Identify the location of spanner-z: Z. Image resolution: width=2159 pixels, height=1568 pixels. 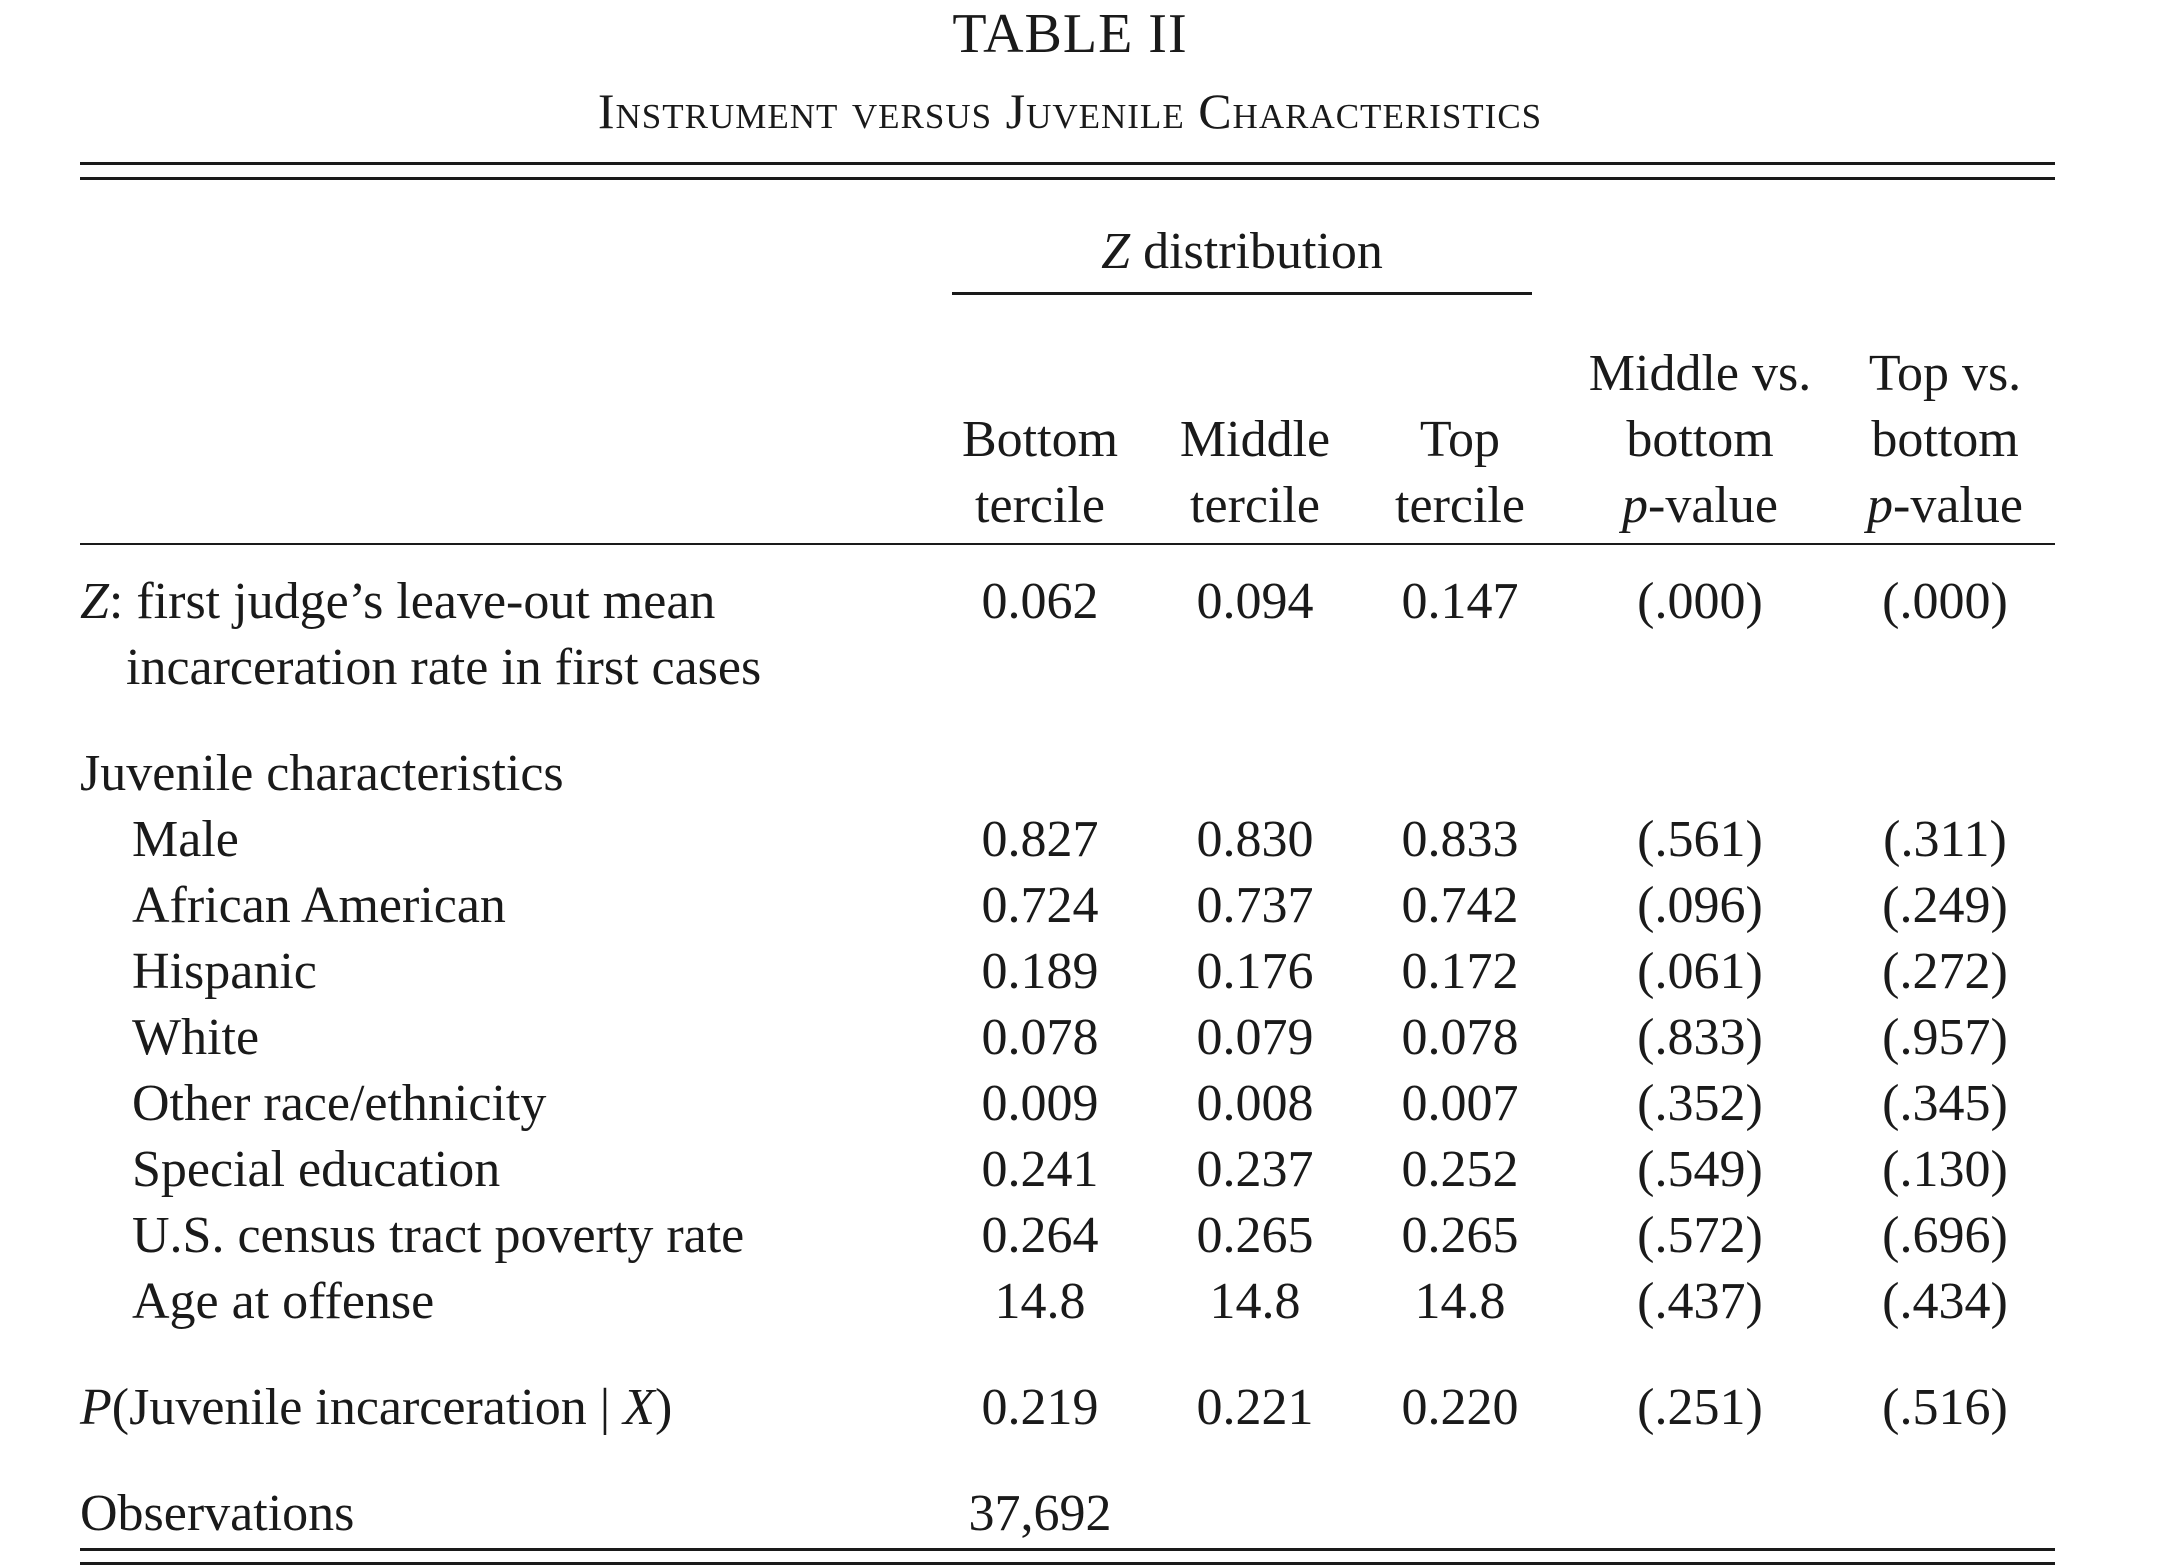
(1116, 251).